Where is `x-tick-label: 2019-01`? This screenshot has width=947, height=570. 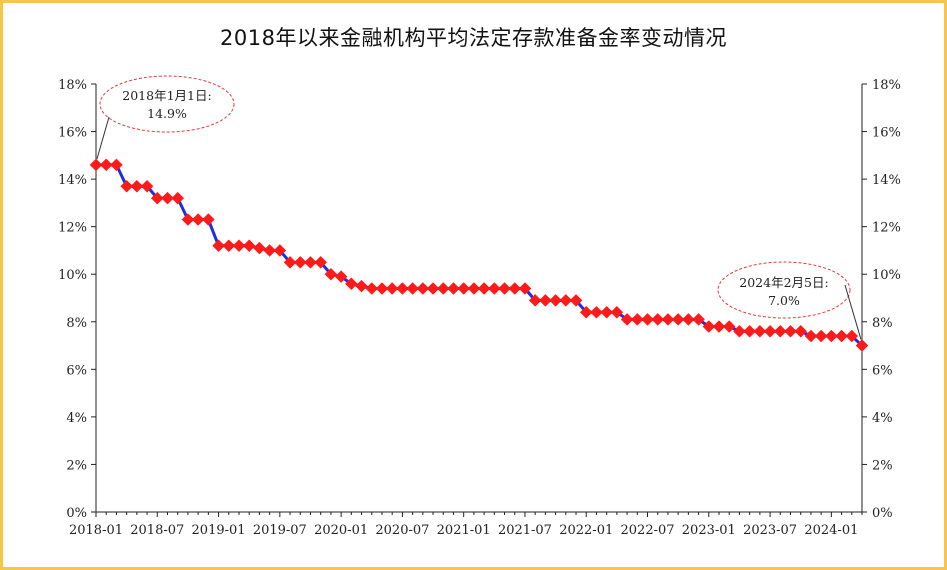 x-tick-label: 2019-01 is located at coordinates (219, 530).